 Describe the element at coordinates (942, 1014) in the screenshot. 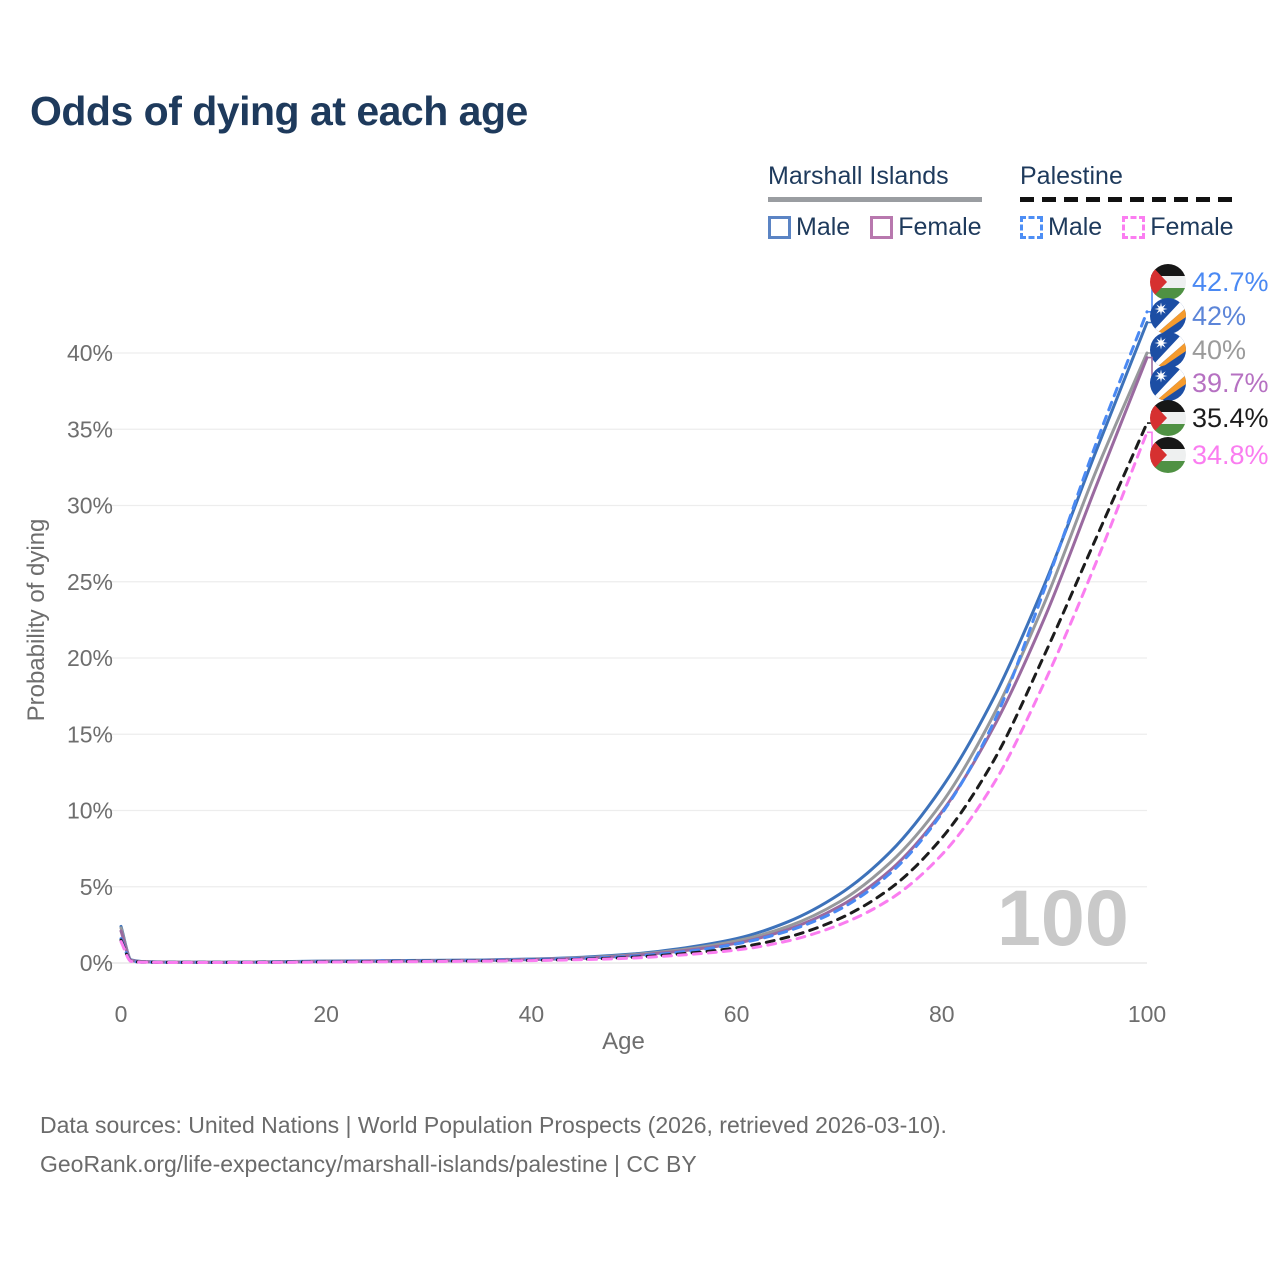

I see `x-tick-label: 80` at that location.